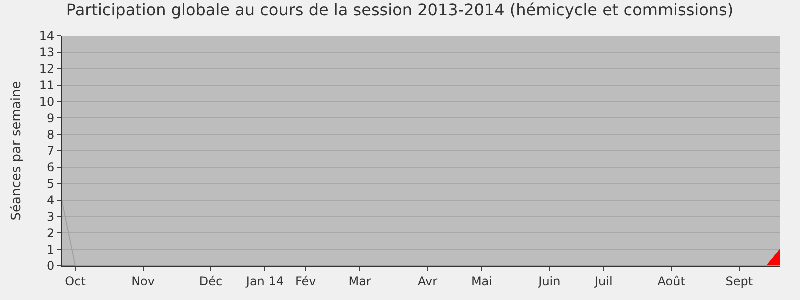 The height and width of the screenshot is (300, 800). What do you see at coordinates (428, 281) in the screenshot?
I see `x-tick-label: Avr` at bounding box center [428, 281].